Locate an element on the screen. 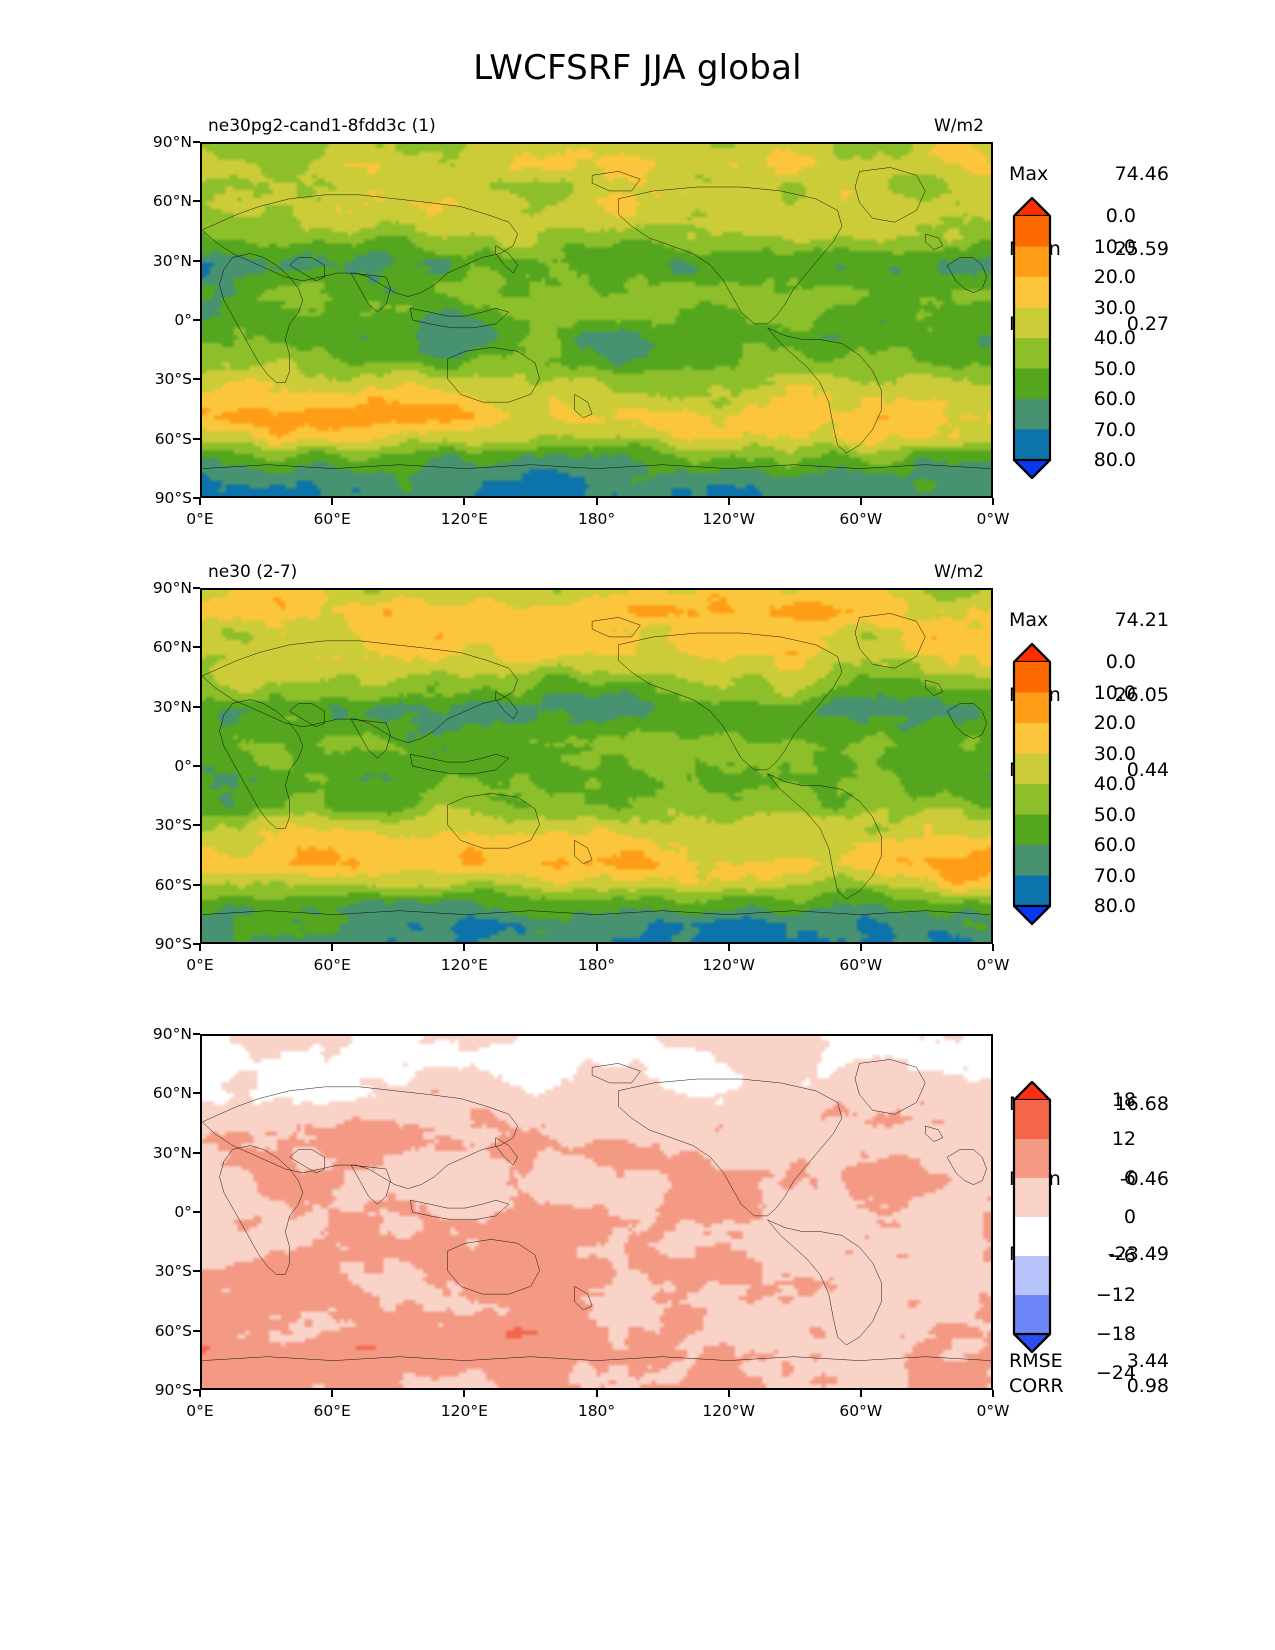 The height and width of the screenshot is (1650, 1275). map-difference is located at coordinates (596, 1212).